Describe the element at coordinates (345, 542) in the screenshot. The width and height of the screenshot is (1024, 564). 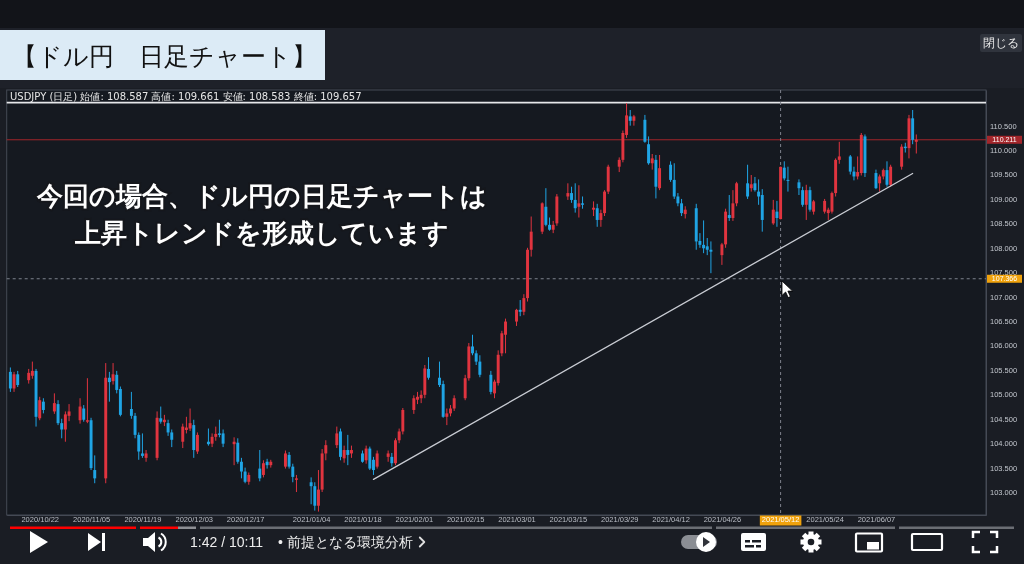
I see `text: • 前提となる環境分析` at that location.